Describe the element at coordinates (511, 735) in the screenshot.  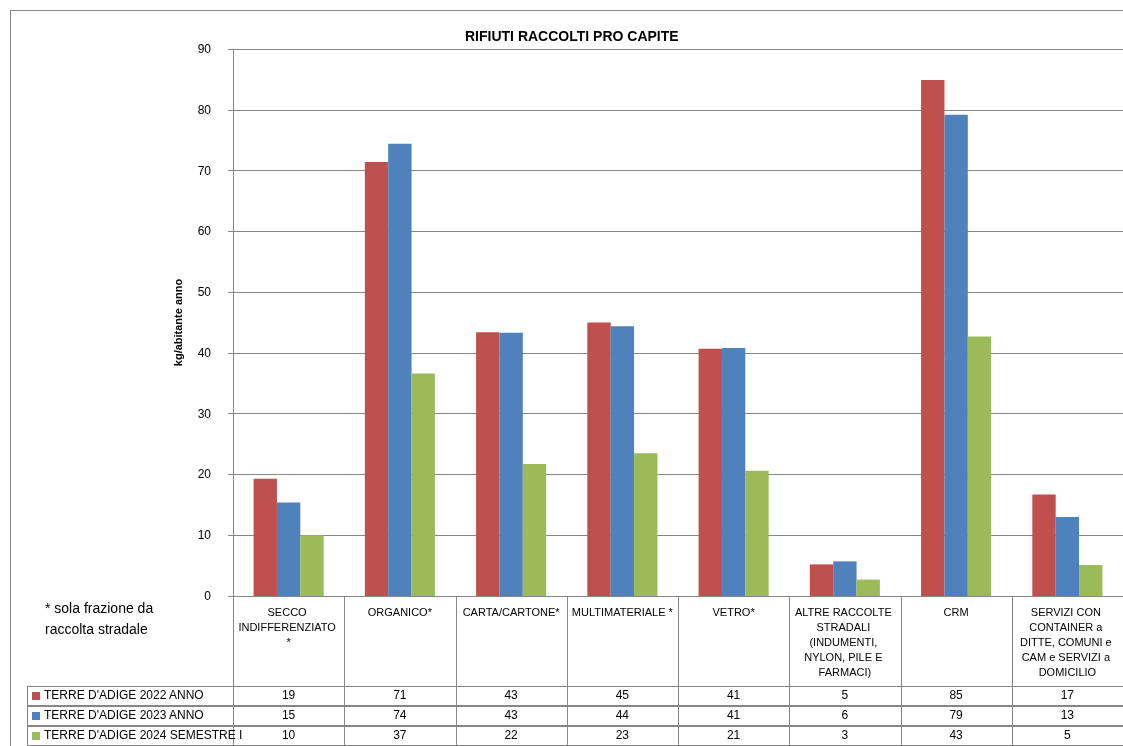
I see `data-label: 22` at that location.